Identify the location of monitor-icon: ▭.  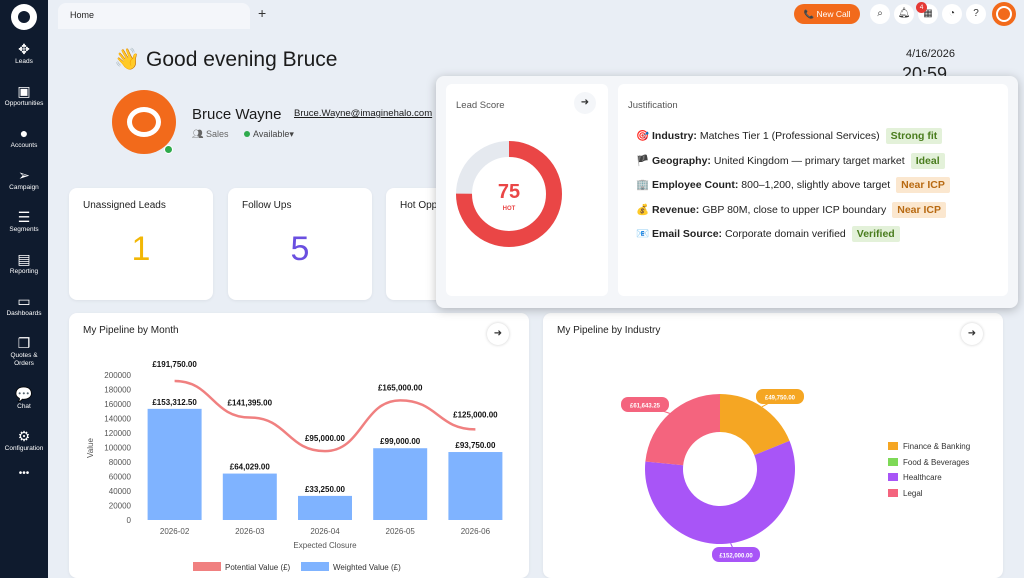
(24, 301).